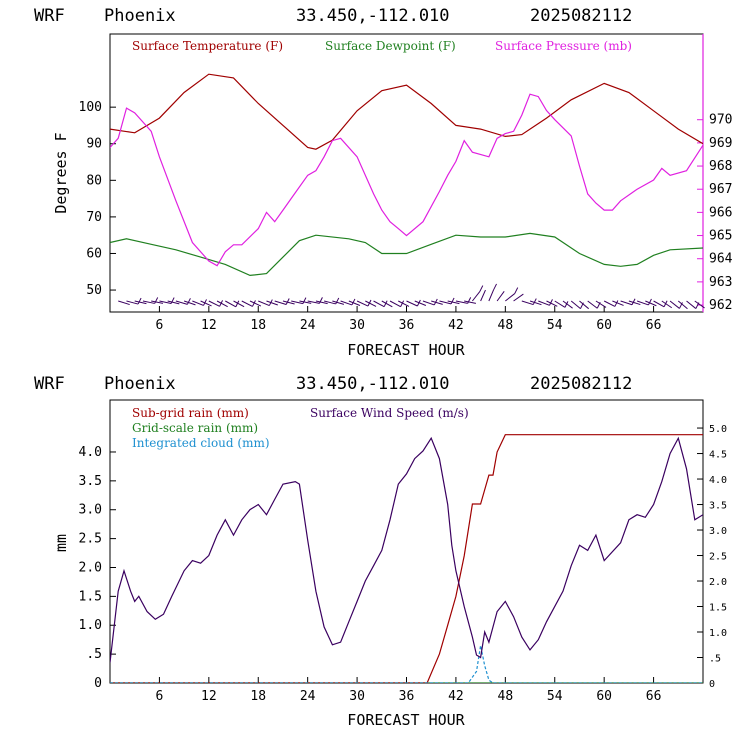 The image size is (740, 744). Describe the element at coordinates (94, 217) in the screenshot. I see `y-tick-label: 70` at that location.